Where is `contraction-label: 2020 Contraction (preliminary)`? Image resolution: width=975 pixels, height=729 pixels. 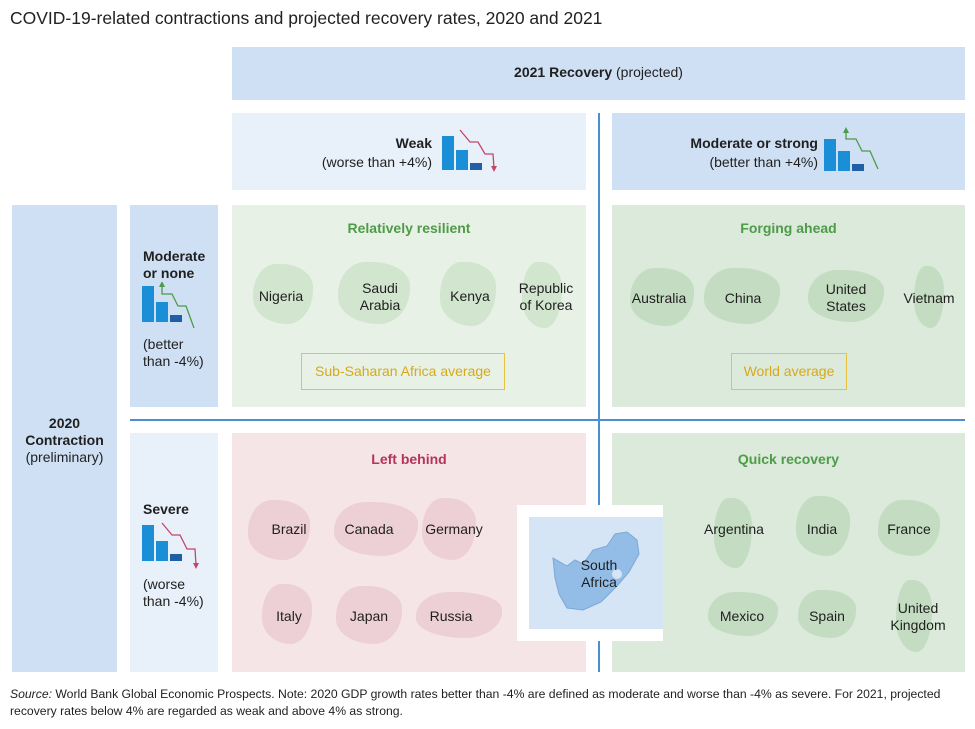
contraction-label: 2020 Contraction (preliminary) is located at coordinates (64, 440).